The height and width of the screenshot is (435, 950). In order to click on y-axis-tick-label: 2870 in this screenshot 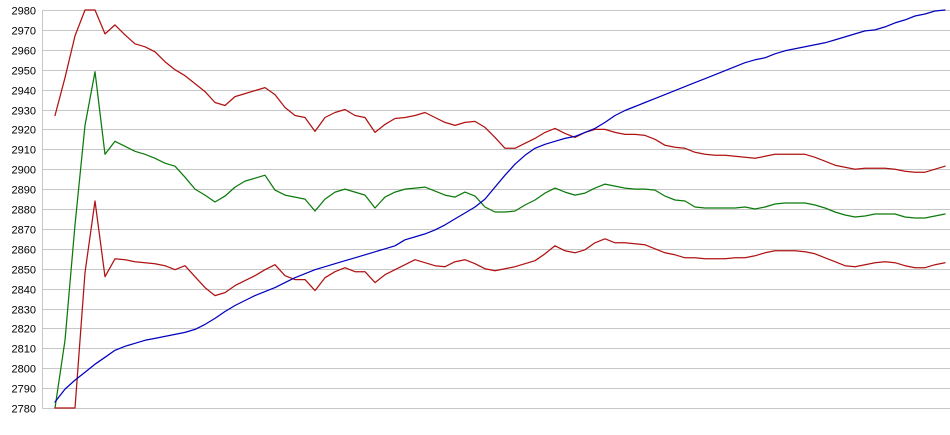, I will do `click(24, 231)`.